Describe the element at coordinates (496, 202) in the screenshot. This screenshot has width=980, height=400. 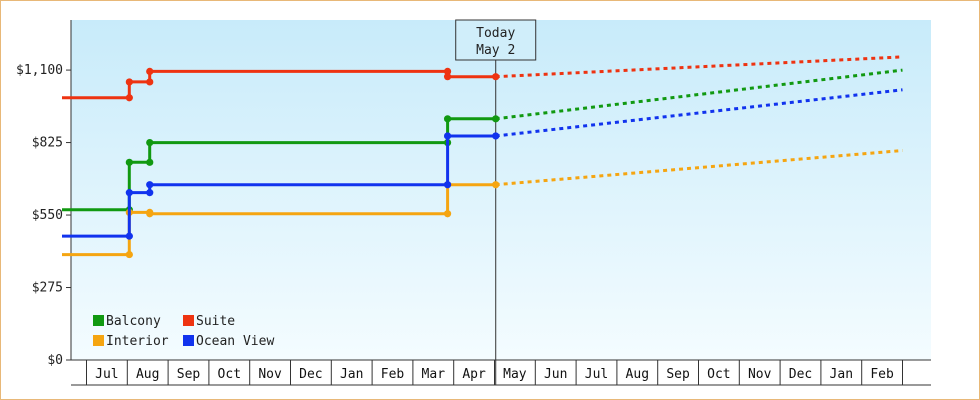
I see `today-marker: Today May 2` at that location.